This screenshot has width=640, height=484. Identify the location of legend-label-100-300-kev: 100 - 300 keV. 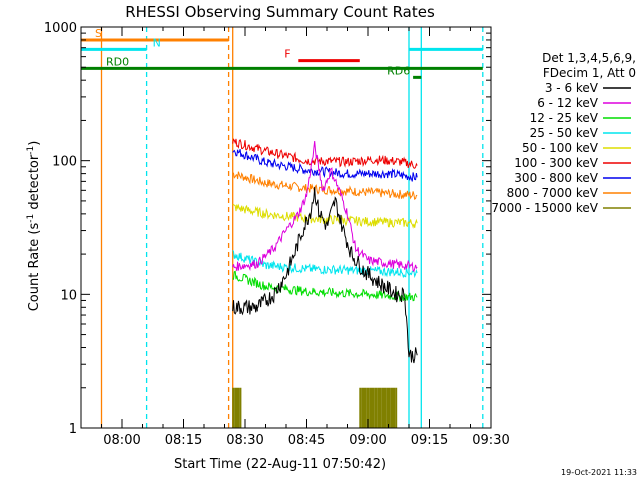
(556, 163).